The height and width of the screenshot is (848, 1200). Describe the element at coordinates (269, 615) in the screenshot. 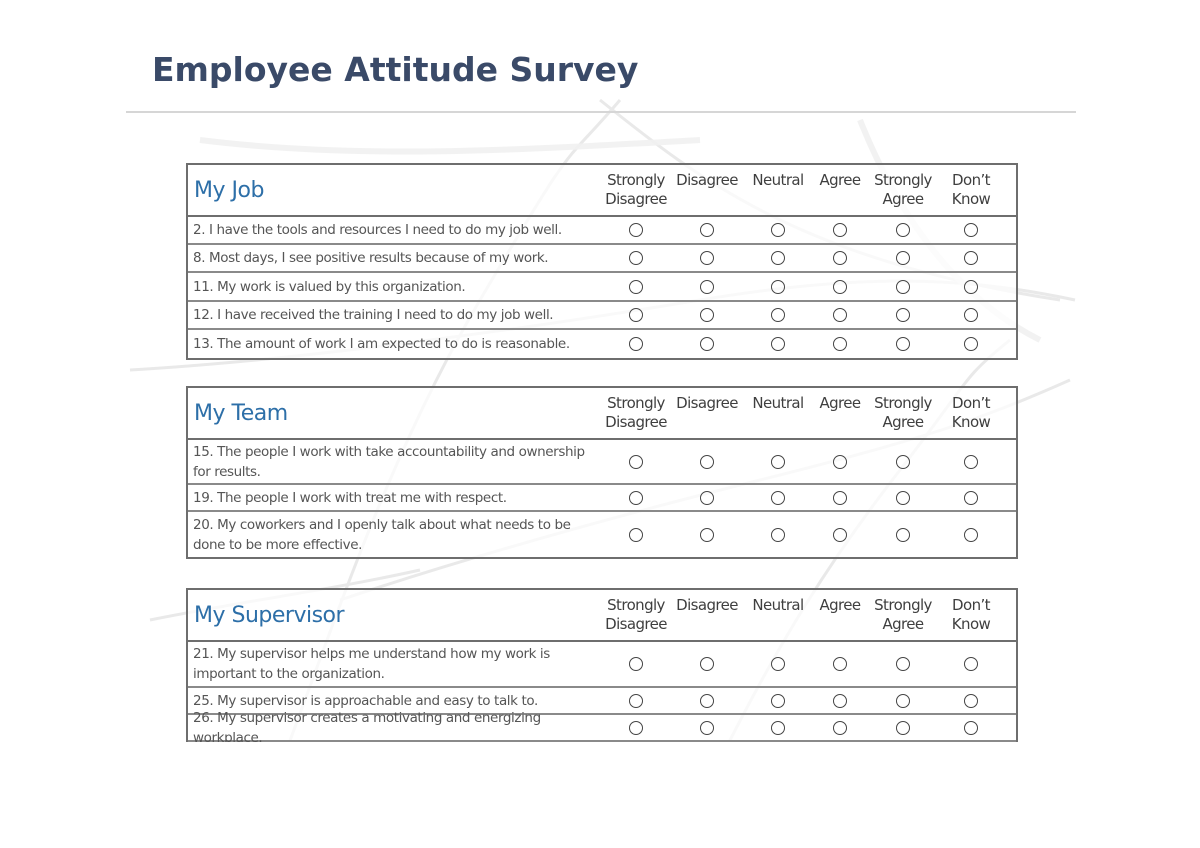

I see `section-title: My Supervisor` at that location.